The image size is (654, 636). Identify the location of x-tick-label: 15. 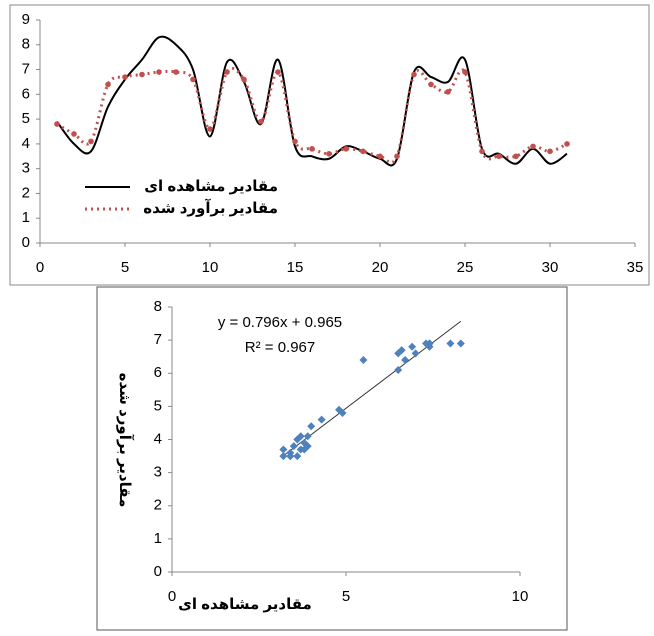
(295, 267).